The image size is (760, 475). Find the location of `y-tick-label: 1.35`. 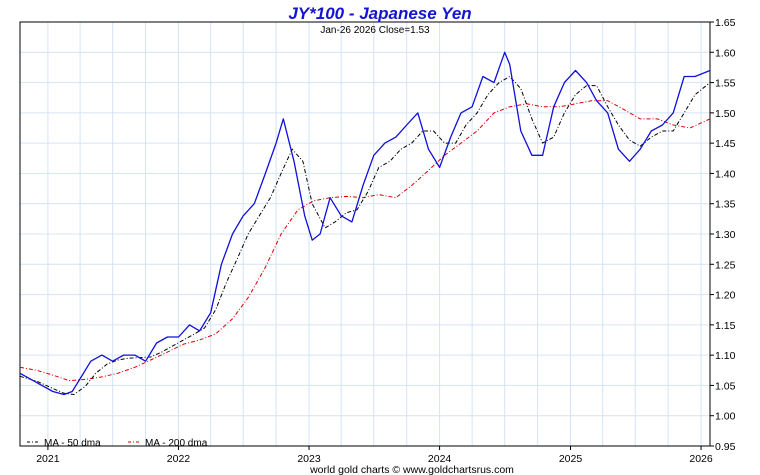

y-tick-label: 1.35 is located at coordinates (725, 205).